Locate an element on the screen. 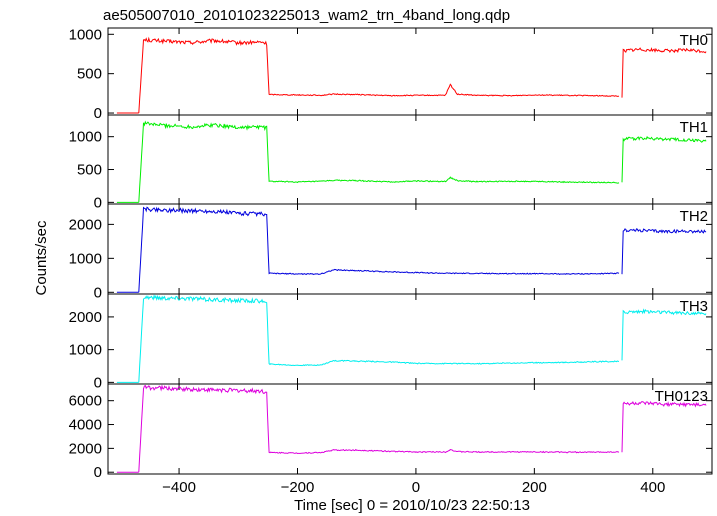  x-axis-label: Time [sec] 0 = 2010/10/23 22:50:13 is located at coordinates (412, 505).